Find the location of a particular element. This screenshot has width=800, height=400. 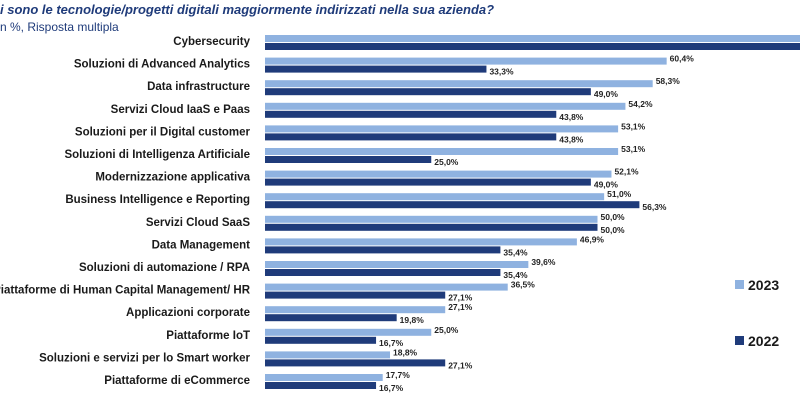

category-label: Modernizzazione applicativa is located at coordinates (172, 178).